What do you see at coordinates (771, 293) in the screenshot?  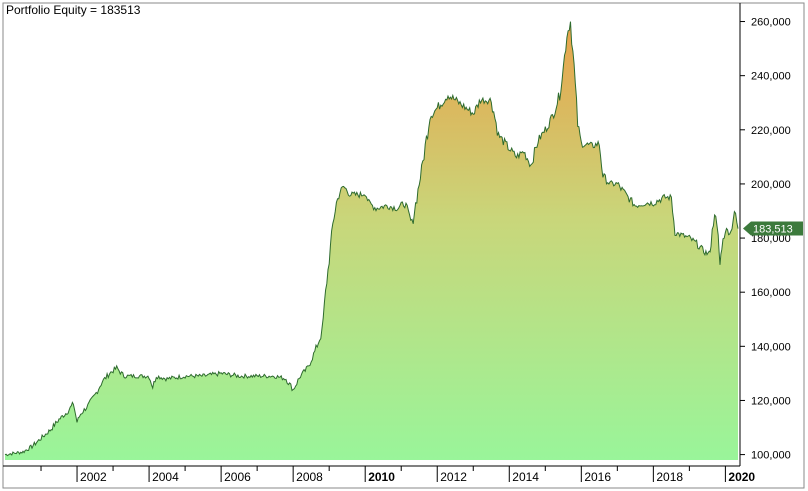 I see `y-tick-label: 160,000` at bounding box center [771, 293].